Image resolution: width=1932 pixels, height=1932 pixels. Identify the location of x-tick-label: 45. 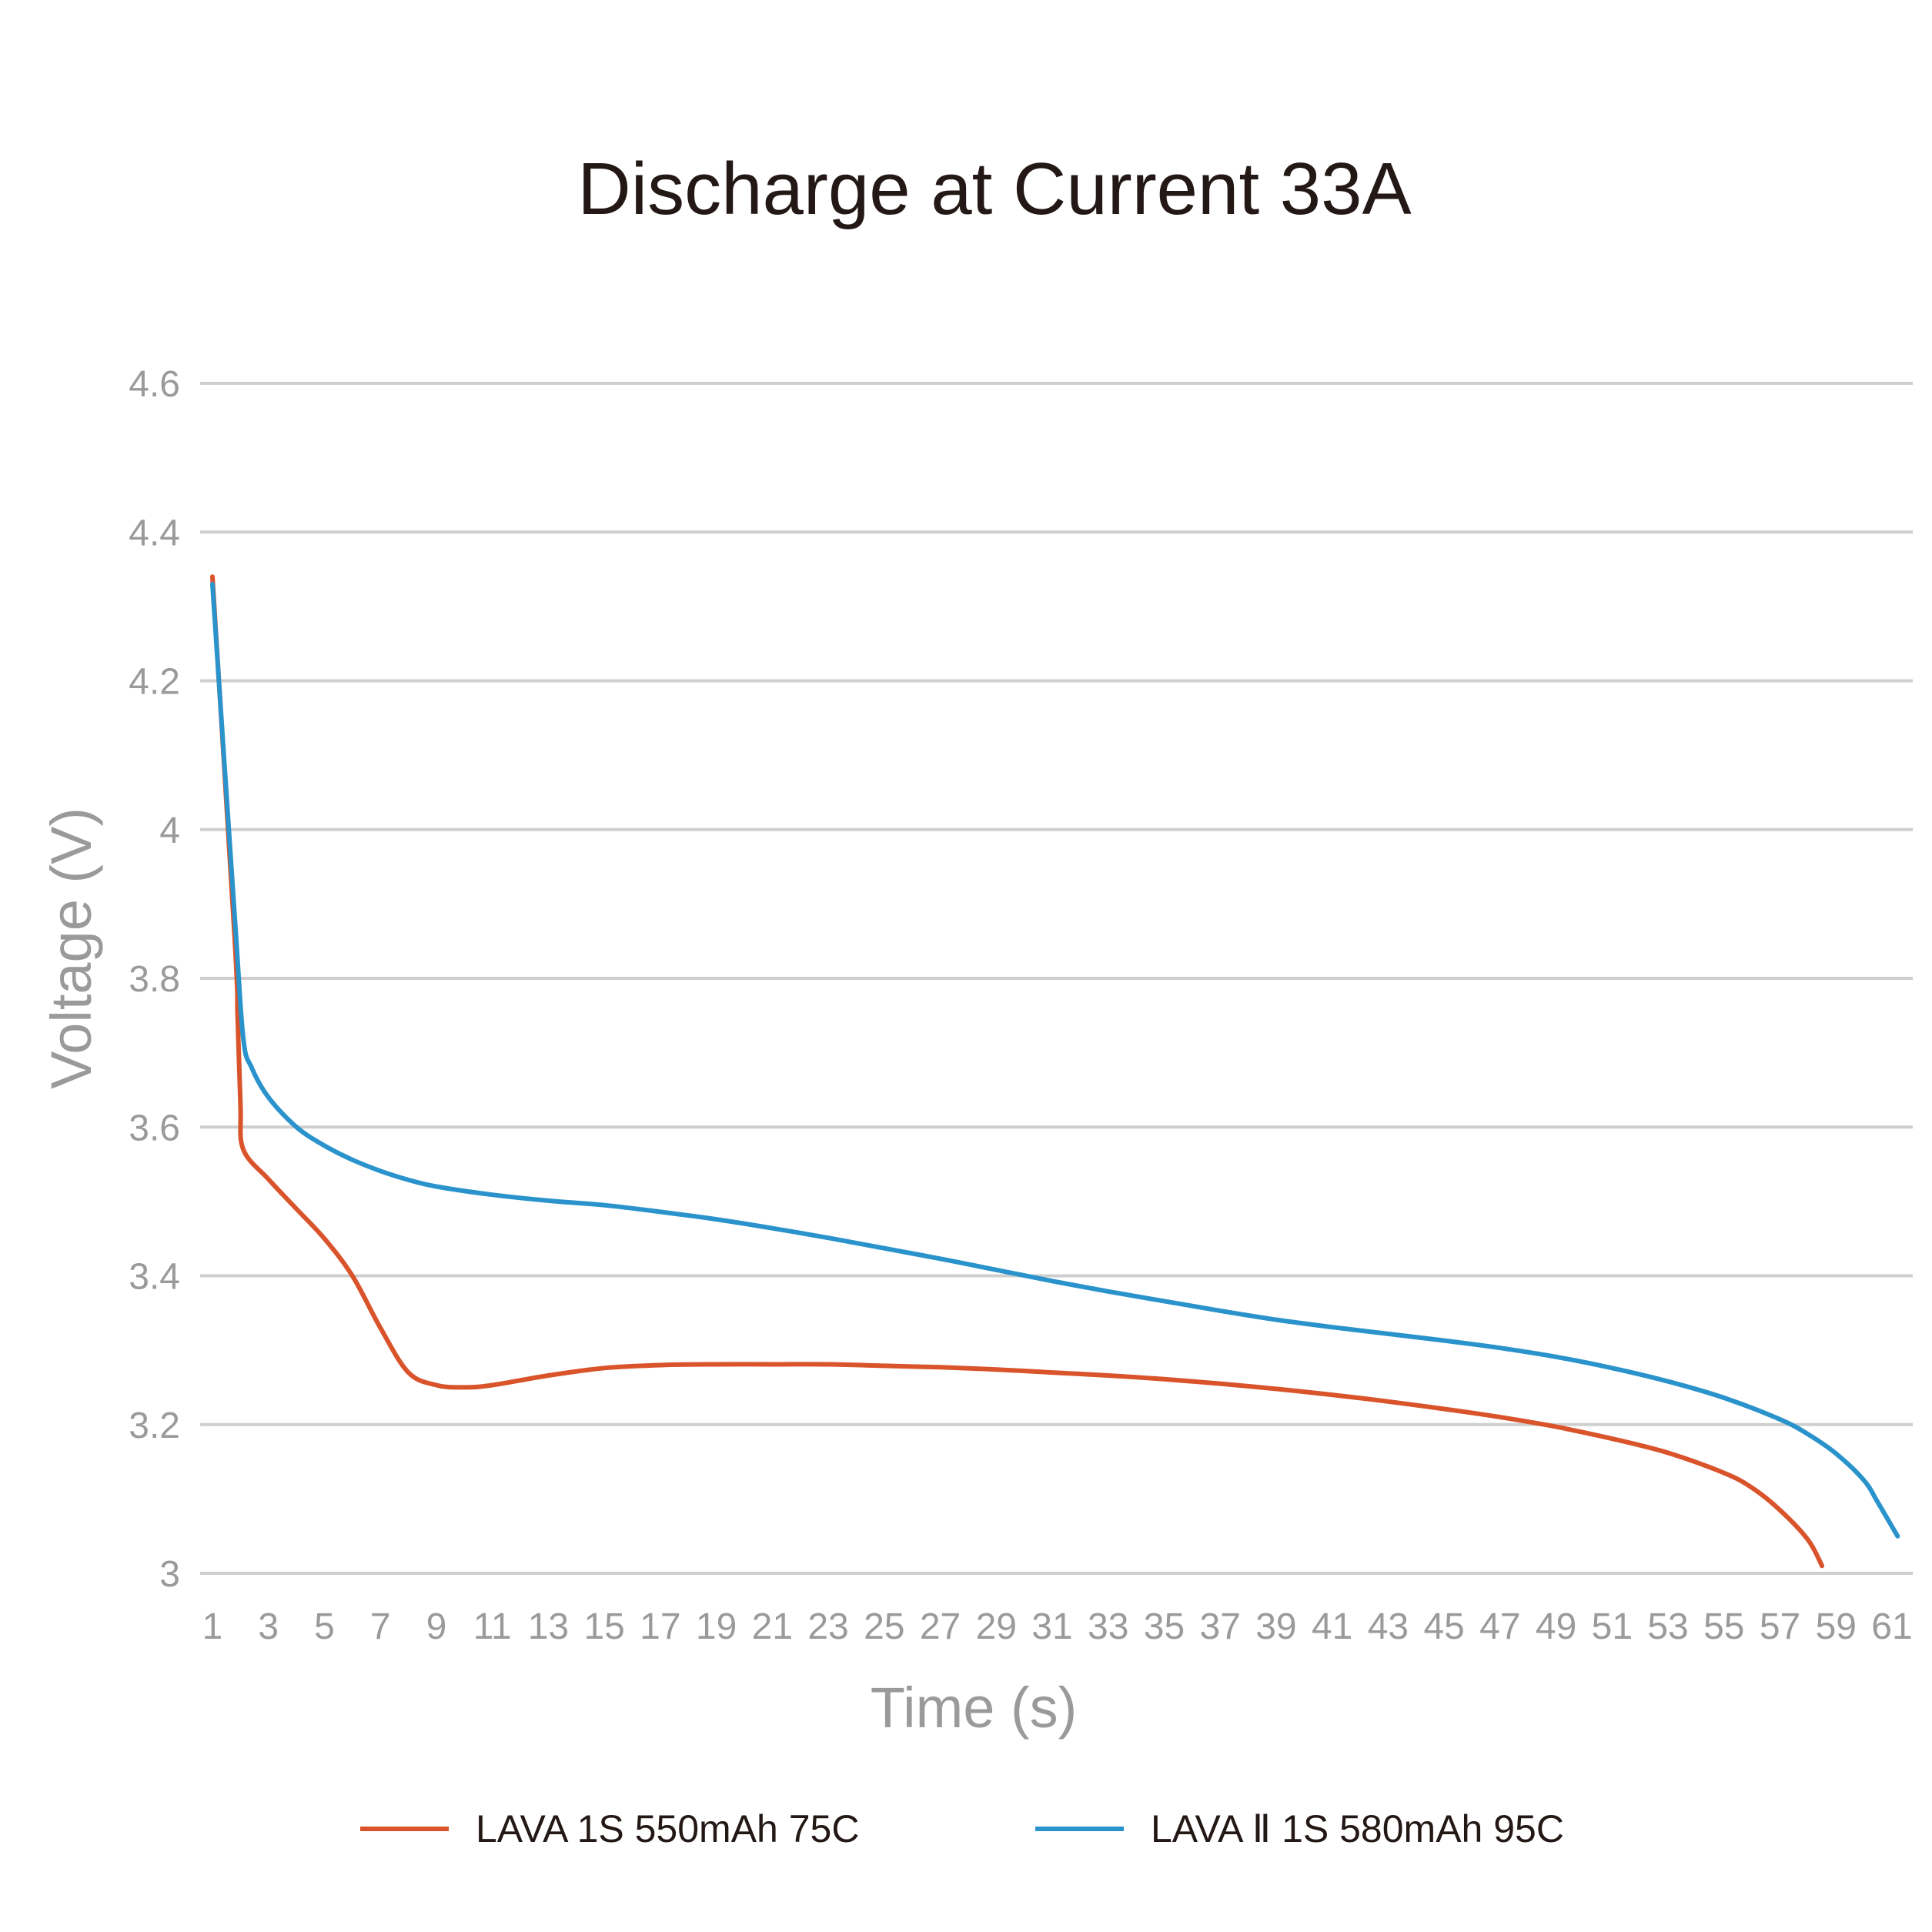
(1443, 1626).